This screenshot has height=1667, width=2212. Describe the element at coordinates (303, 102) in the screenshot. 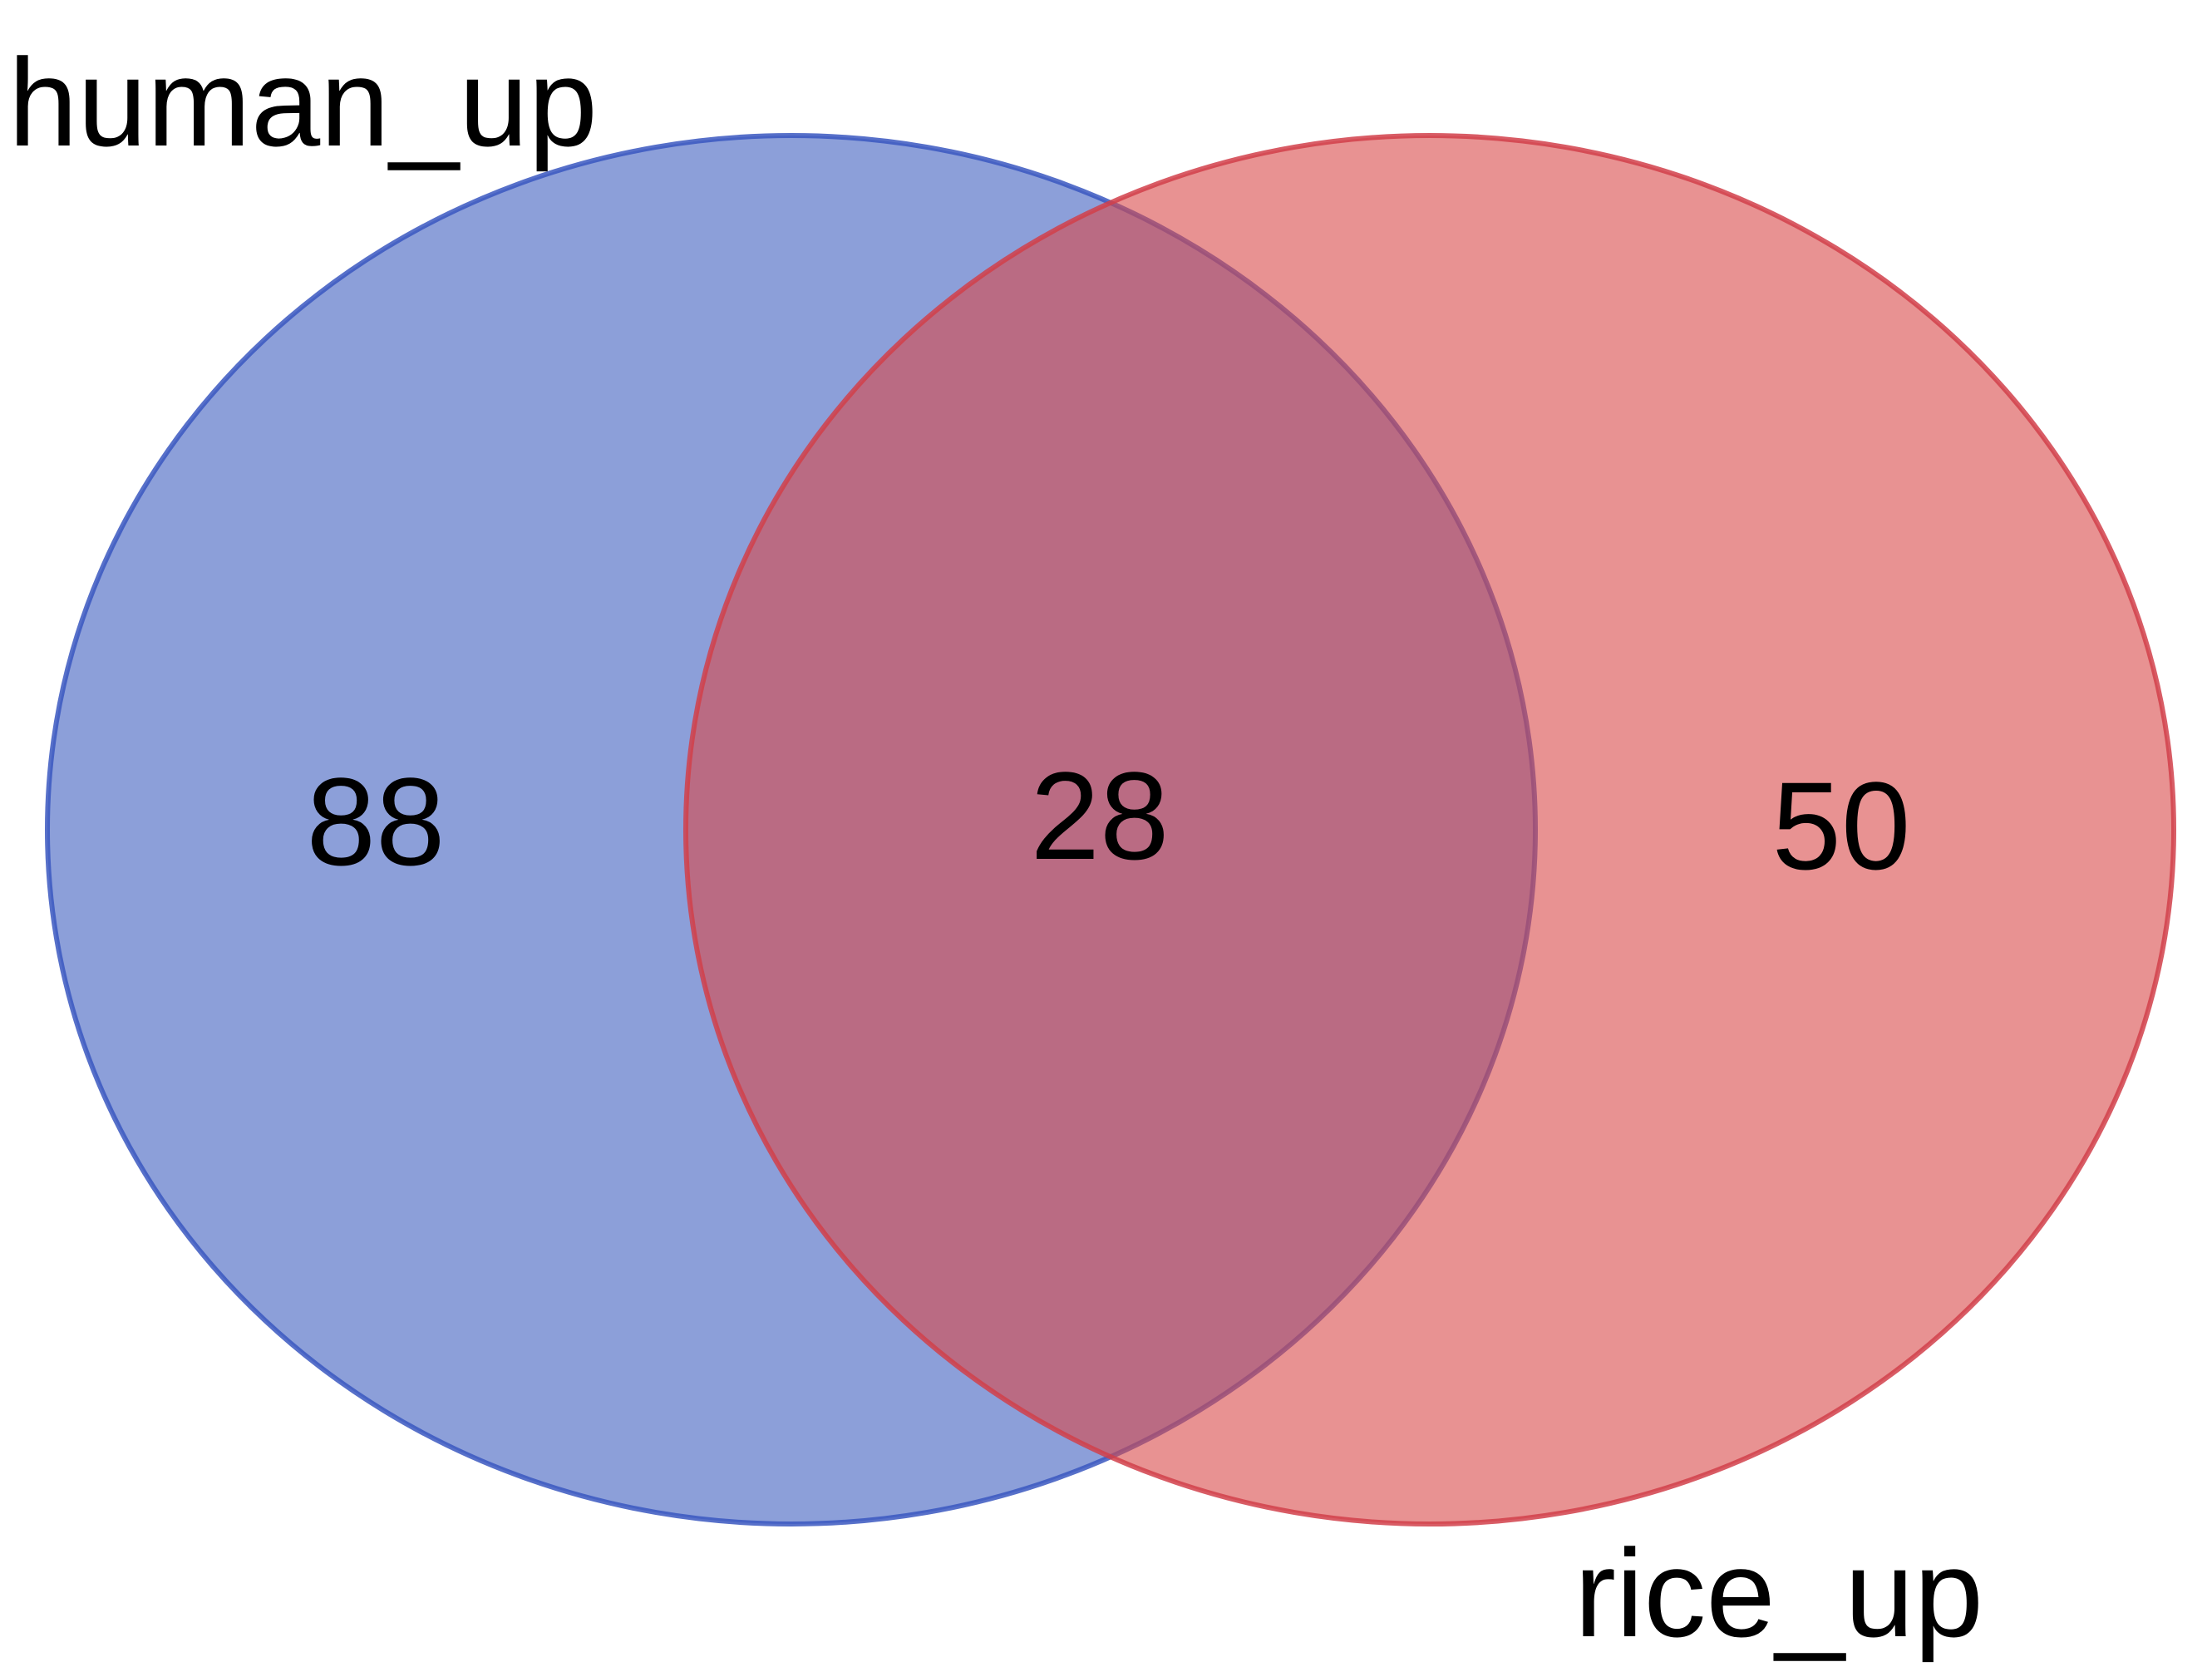

I see `set-label-human-up: human_up` at that location.